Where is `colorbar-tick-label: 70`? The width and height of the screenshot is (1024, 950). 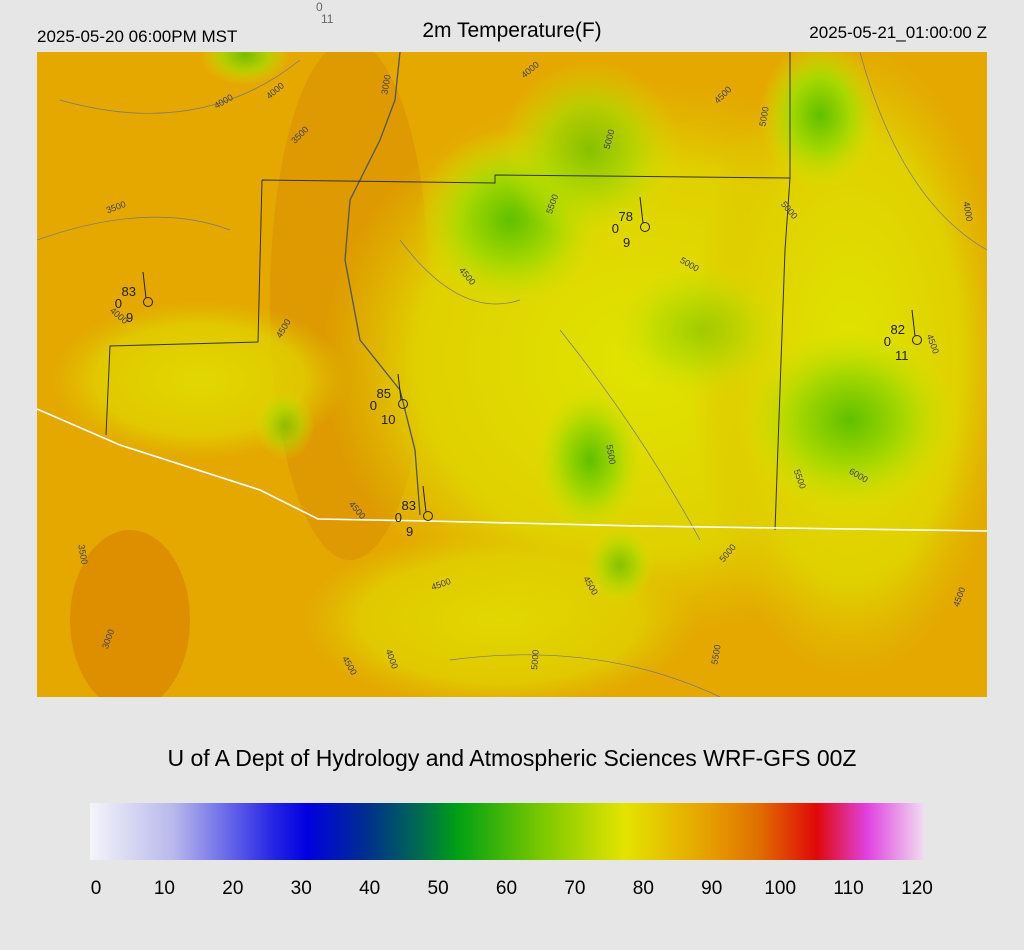
colorbar-tick-label: 70 is located at coordinates (574, 888).